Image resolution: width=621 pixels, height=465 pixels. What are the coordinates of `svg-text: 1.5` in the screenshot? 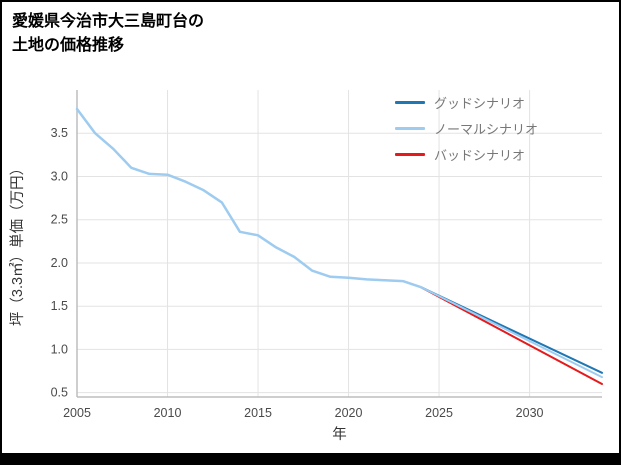 It's located at (59, 306).